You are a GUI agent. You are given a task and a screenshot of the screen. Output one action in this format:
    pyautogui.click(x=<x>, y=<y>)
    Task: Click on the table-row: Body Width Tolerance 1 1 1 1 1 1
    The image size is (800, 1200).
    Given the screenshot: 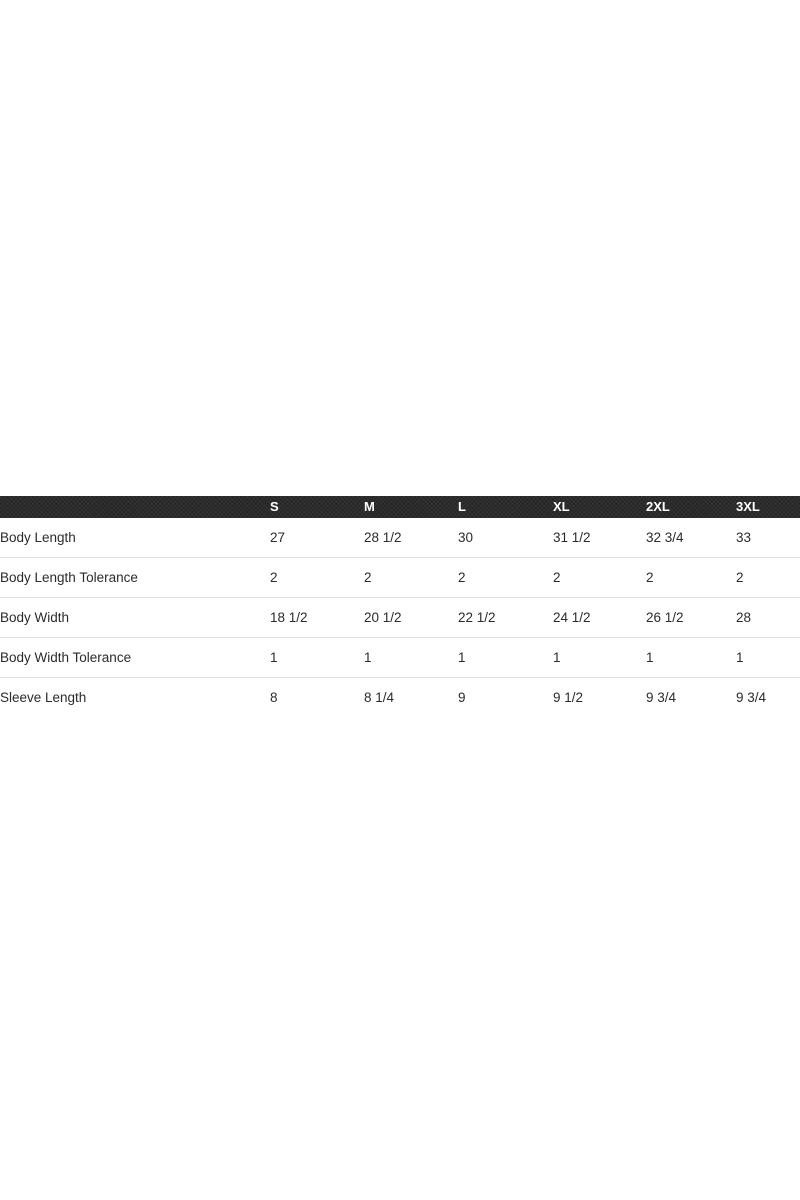 What is the action you would take?
    pyautogui.click(x=400, y=657)
    